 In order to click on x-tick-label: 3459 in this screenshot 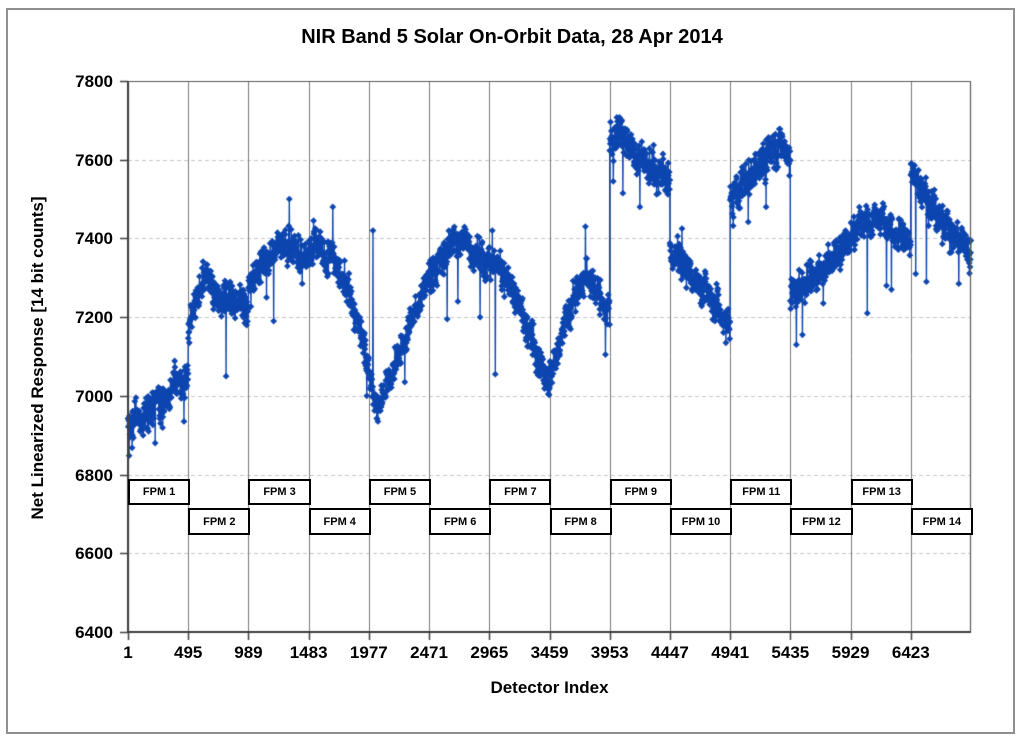, I will do `click(549, 652)`.